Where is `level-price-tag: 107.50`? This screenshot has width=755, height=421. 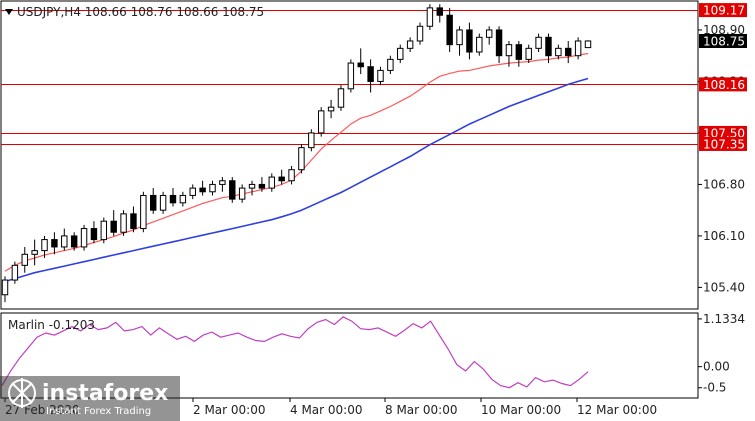 level-price-tag: 107.50 is located at coordinates (724, 133).